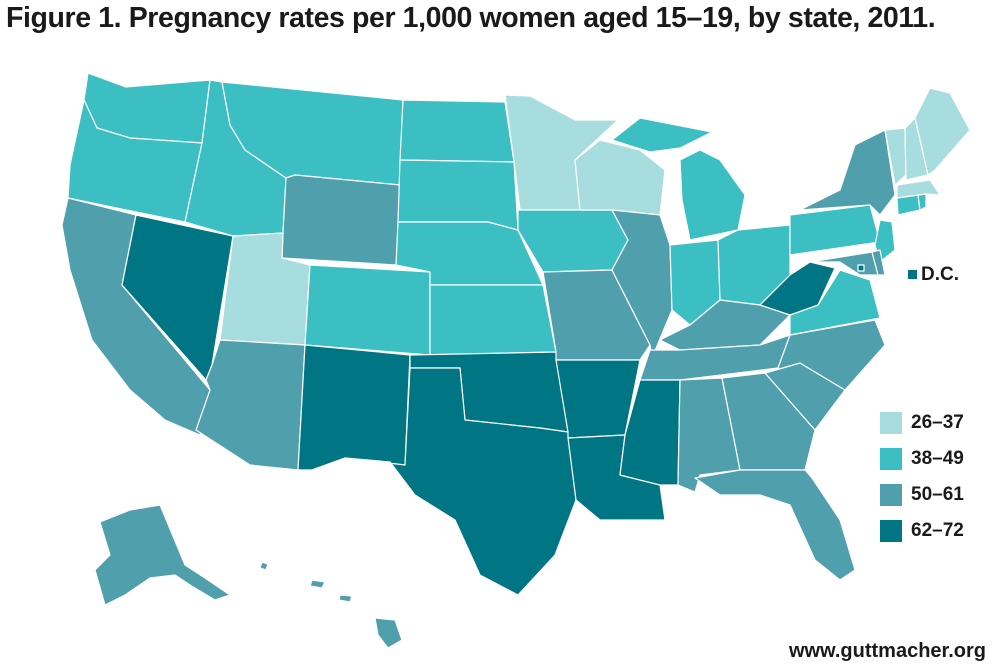 The width and height of the screenshot is (1000, 671). I want to click on state-kansas, so click(493, 320).